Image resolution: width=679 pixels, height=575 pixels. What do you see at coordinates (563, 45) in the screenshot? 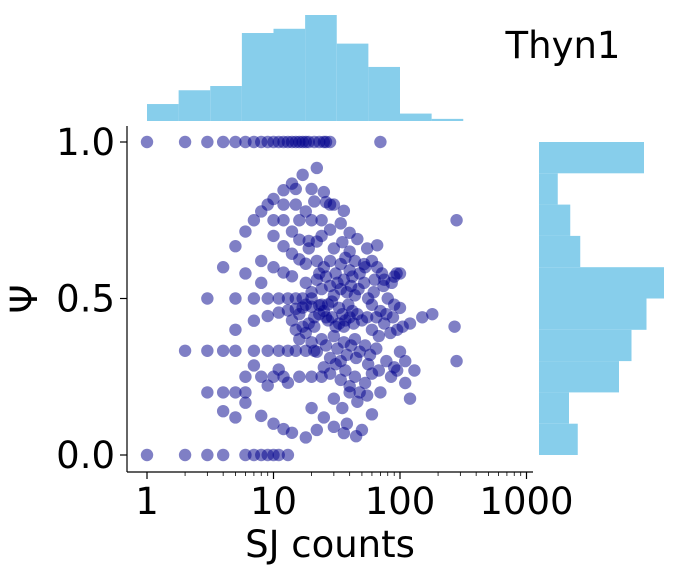
I see `chart-title: Thyn1` at bounding box center [563, 45].